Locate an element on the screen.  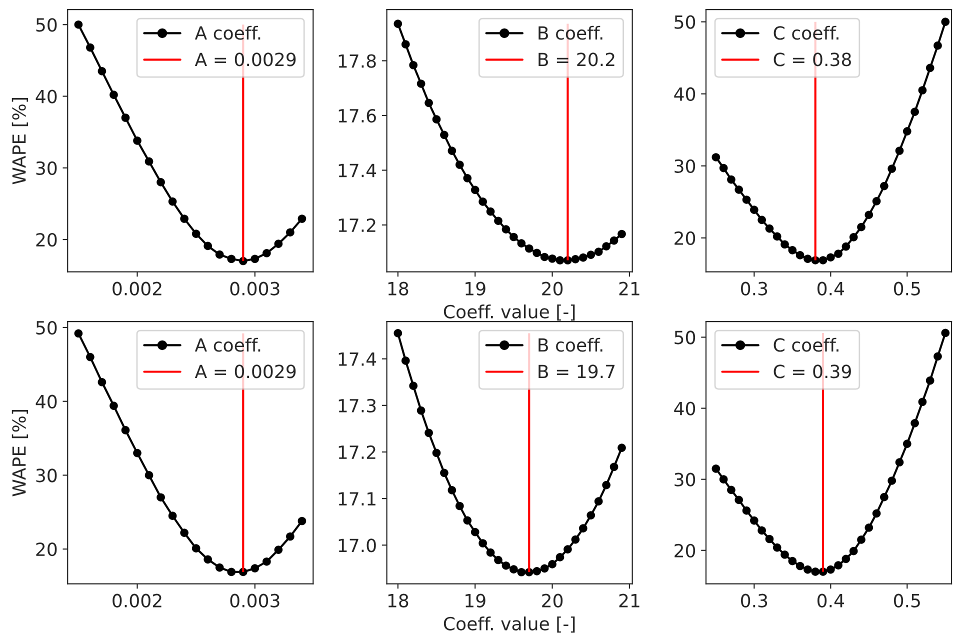
x-tick-label: 18 is located at coordinates (398, 289).